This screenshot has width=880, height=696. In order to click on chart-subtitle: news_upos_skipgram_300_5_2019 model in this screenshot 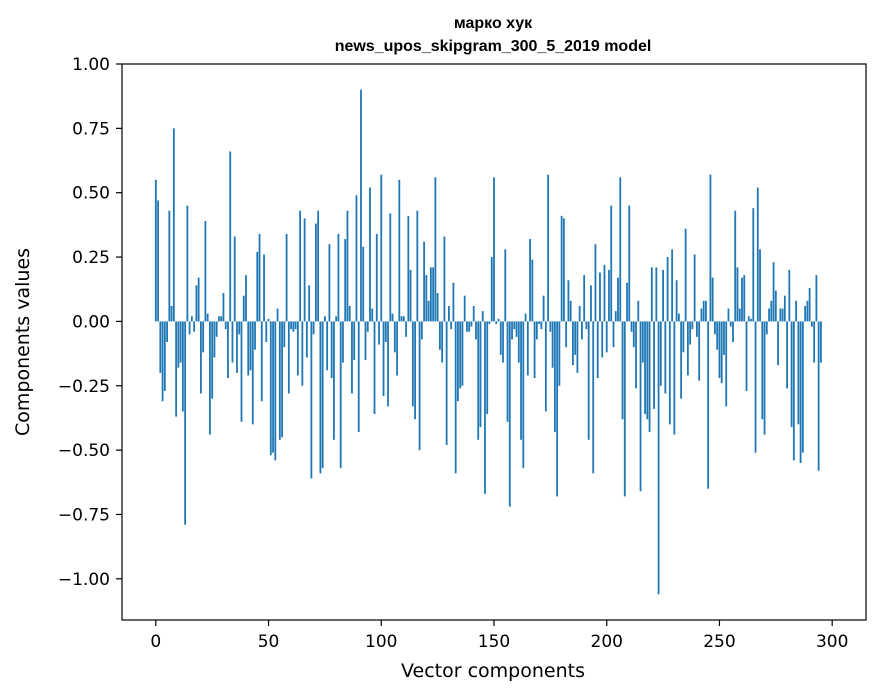, I will do `click(493, 46)`.